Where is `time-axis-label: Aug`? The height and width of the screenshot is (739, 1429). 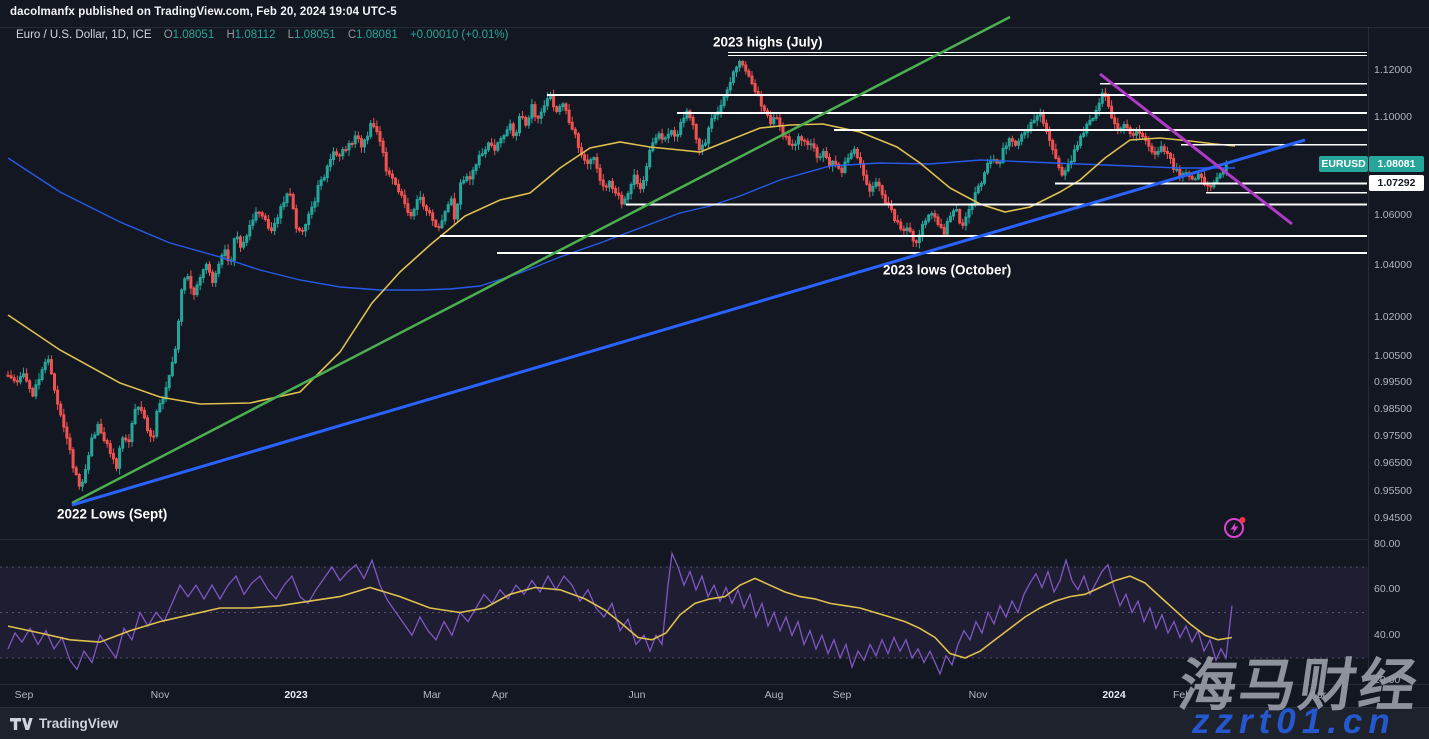
time-axis-label: Aug is located at coordinates (774, 695).